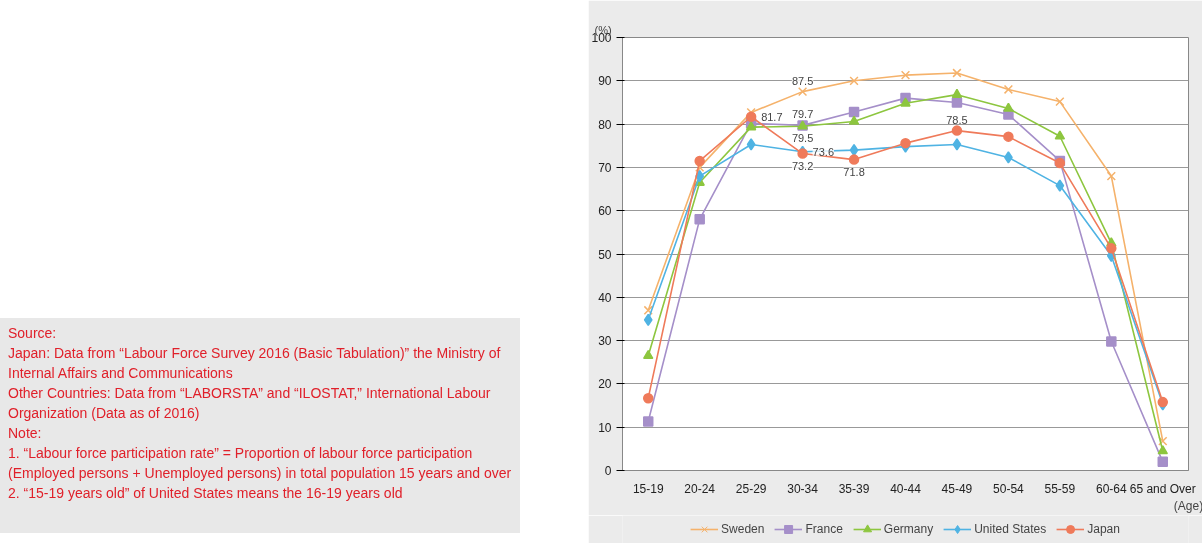 The image size is (1204, 543). What do you see at coordinates (906, 488) in the screenshot?
I see `x-tick-label: 40-44` at bounding box center [906, 488].